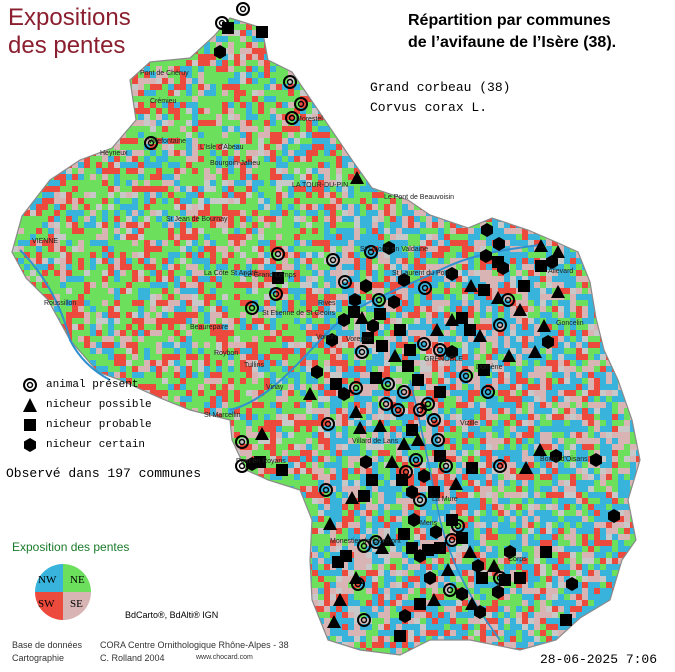 The width and height of the screenshot is (675, 672). What do you see at coordinates (45, 241) in the screenshot?
I see `town-label: VIENNE` at bounding box center [45, 241].